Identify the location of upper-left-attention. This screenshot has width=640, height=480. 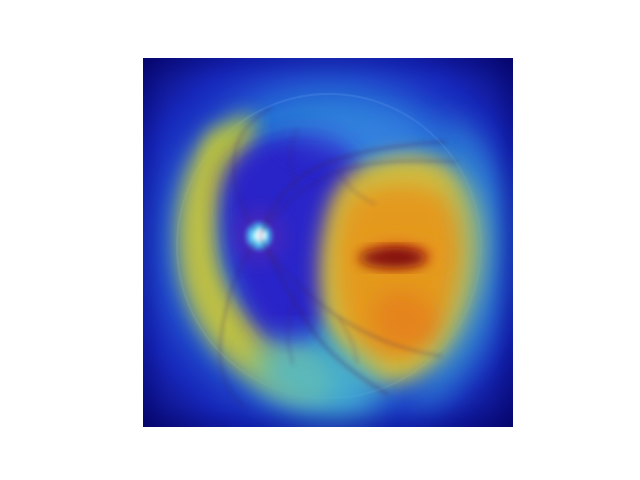
(233, 148).